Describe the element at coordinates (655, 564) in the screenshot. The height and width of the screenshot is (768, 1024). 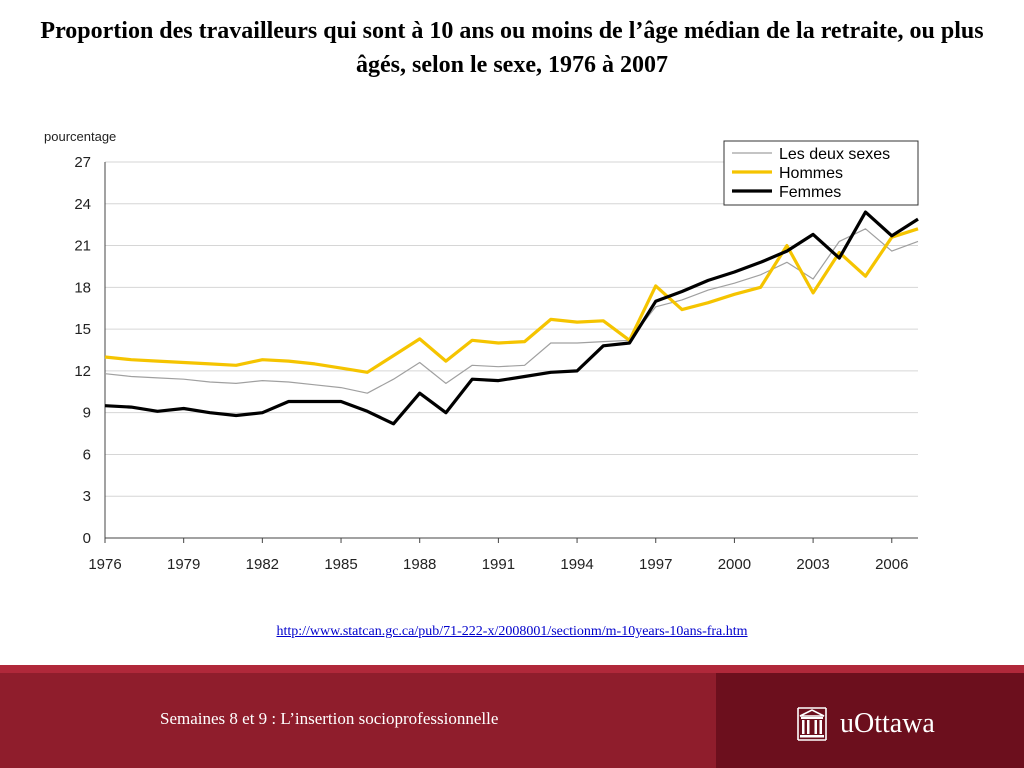
I see `x-tick-label: 1997` at that location.